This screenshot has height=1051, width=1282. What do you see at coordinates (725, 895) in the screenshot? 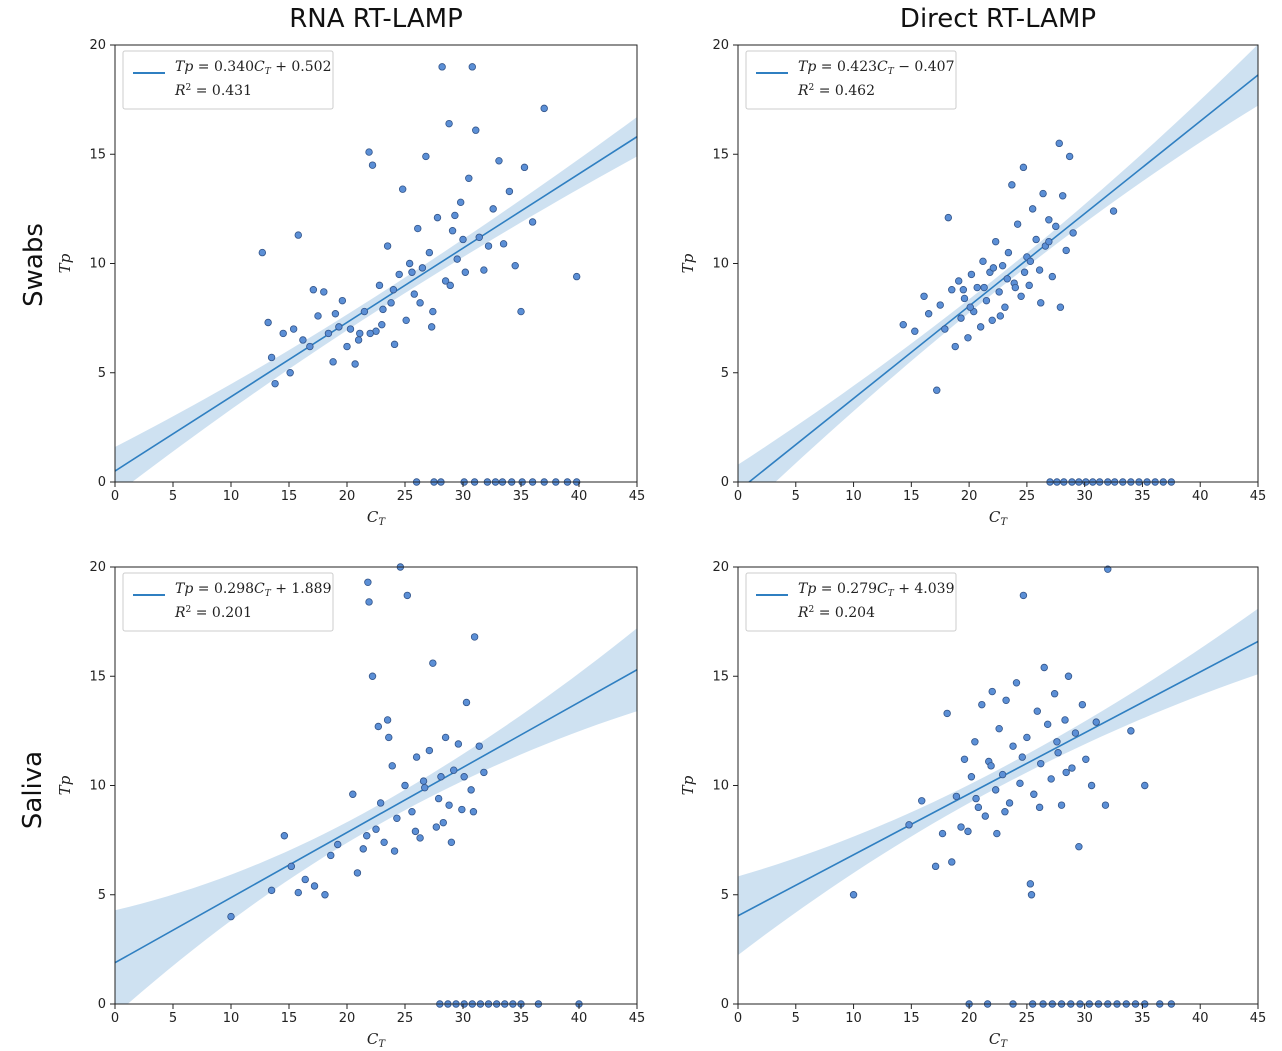
I see `y-tick-label: 5` at bounding box center [725, 895].